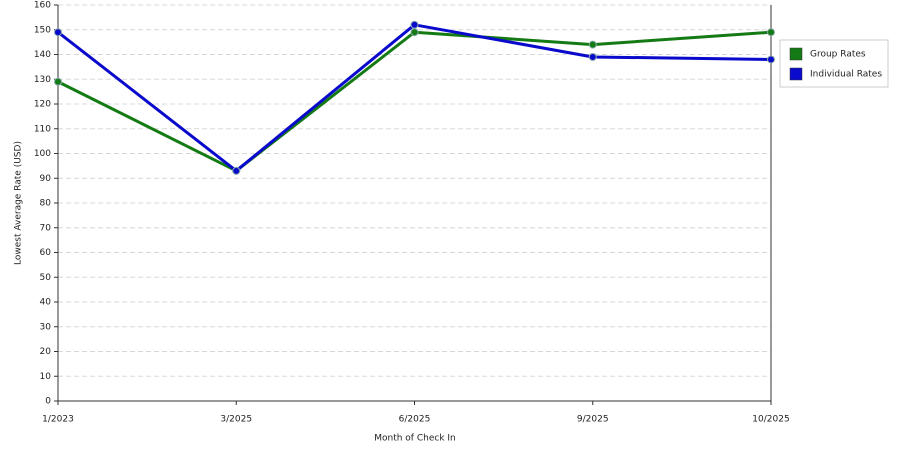 The height and width of the screenshot is (450, 900). I want to click on y-tick-label: 20, so click(46, 352).